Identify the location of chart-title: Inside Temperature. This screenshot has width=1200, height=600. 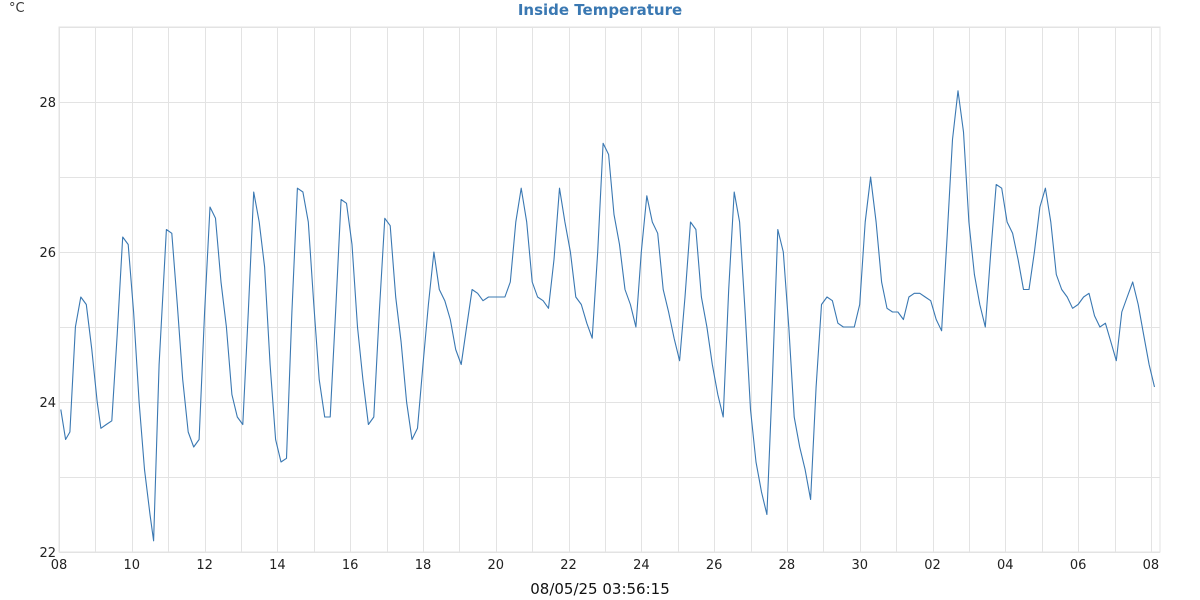
(600, 10).